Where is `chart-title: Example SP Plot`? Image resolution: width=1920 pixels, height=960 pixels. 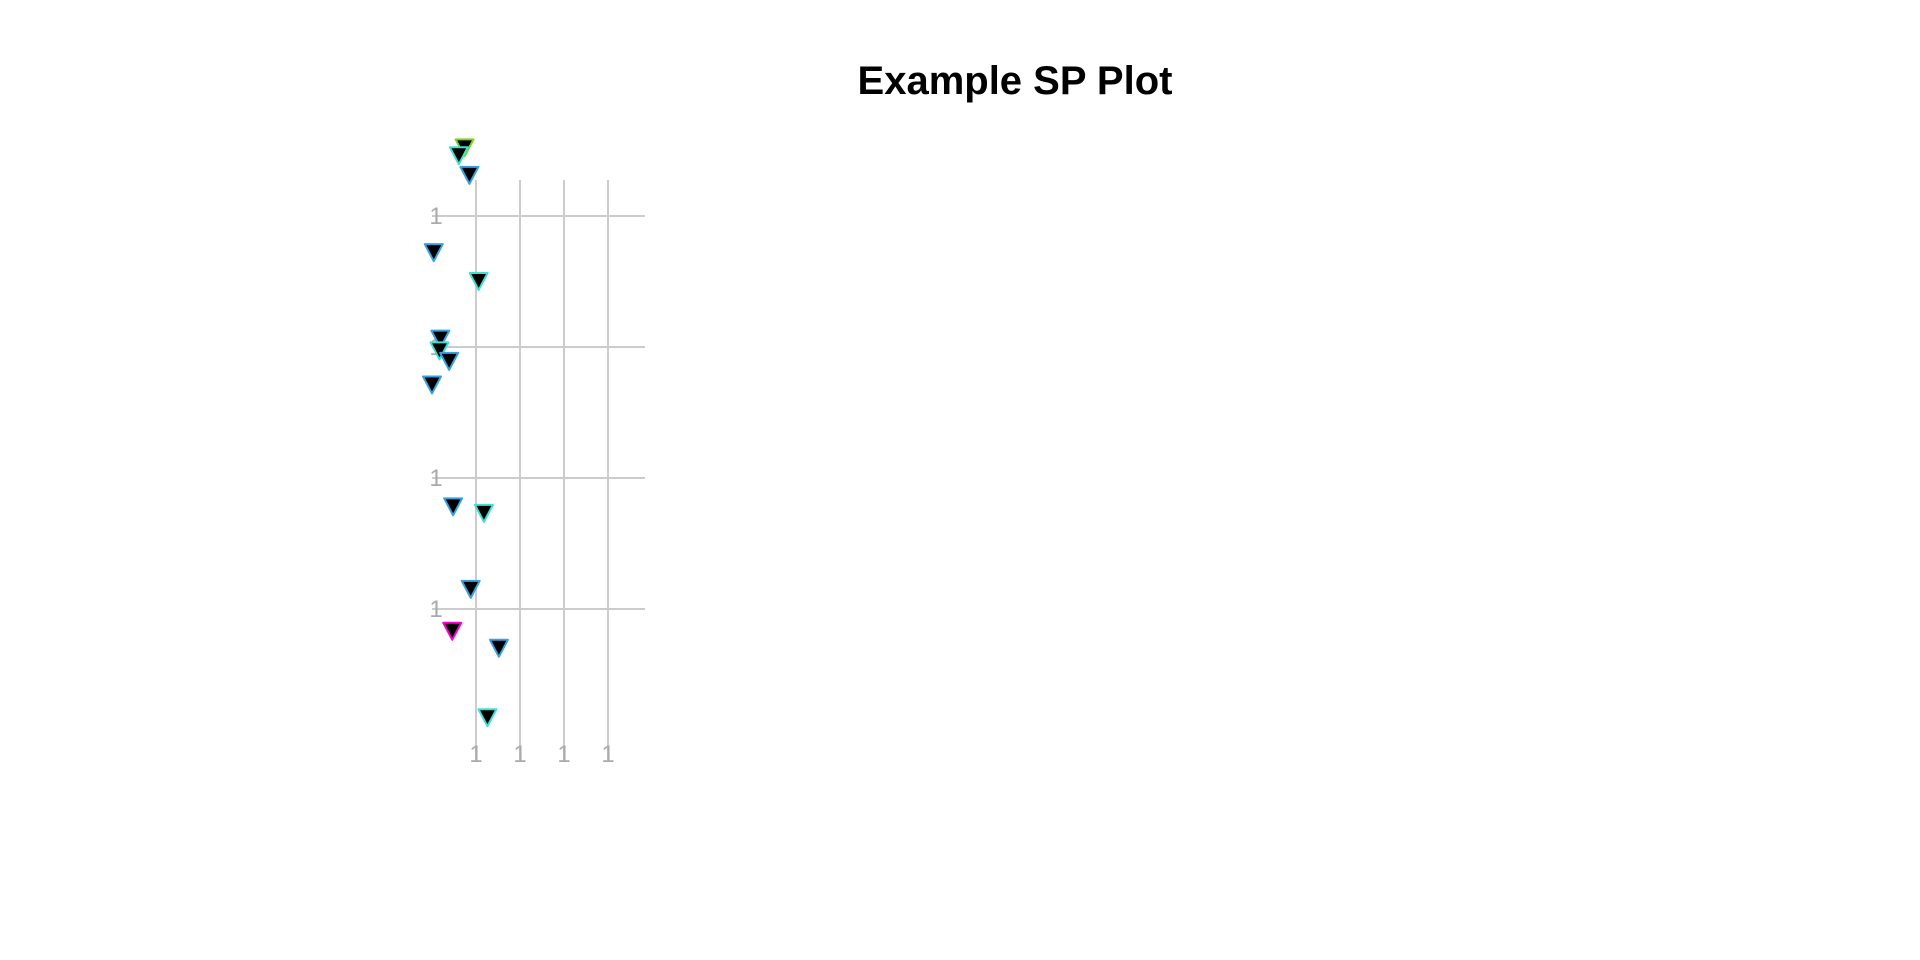
chart-title: Example SP Plot is located at coordinates (1015, 81).